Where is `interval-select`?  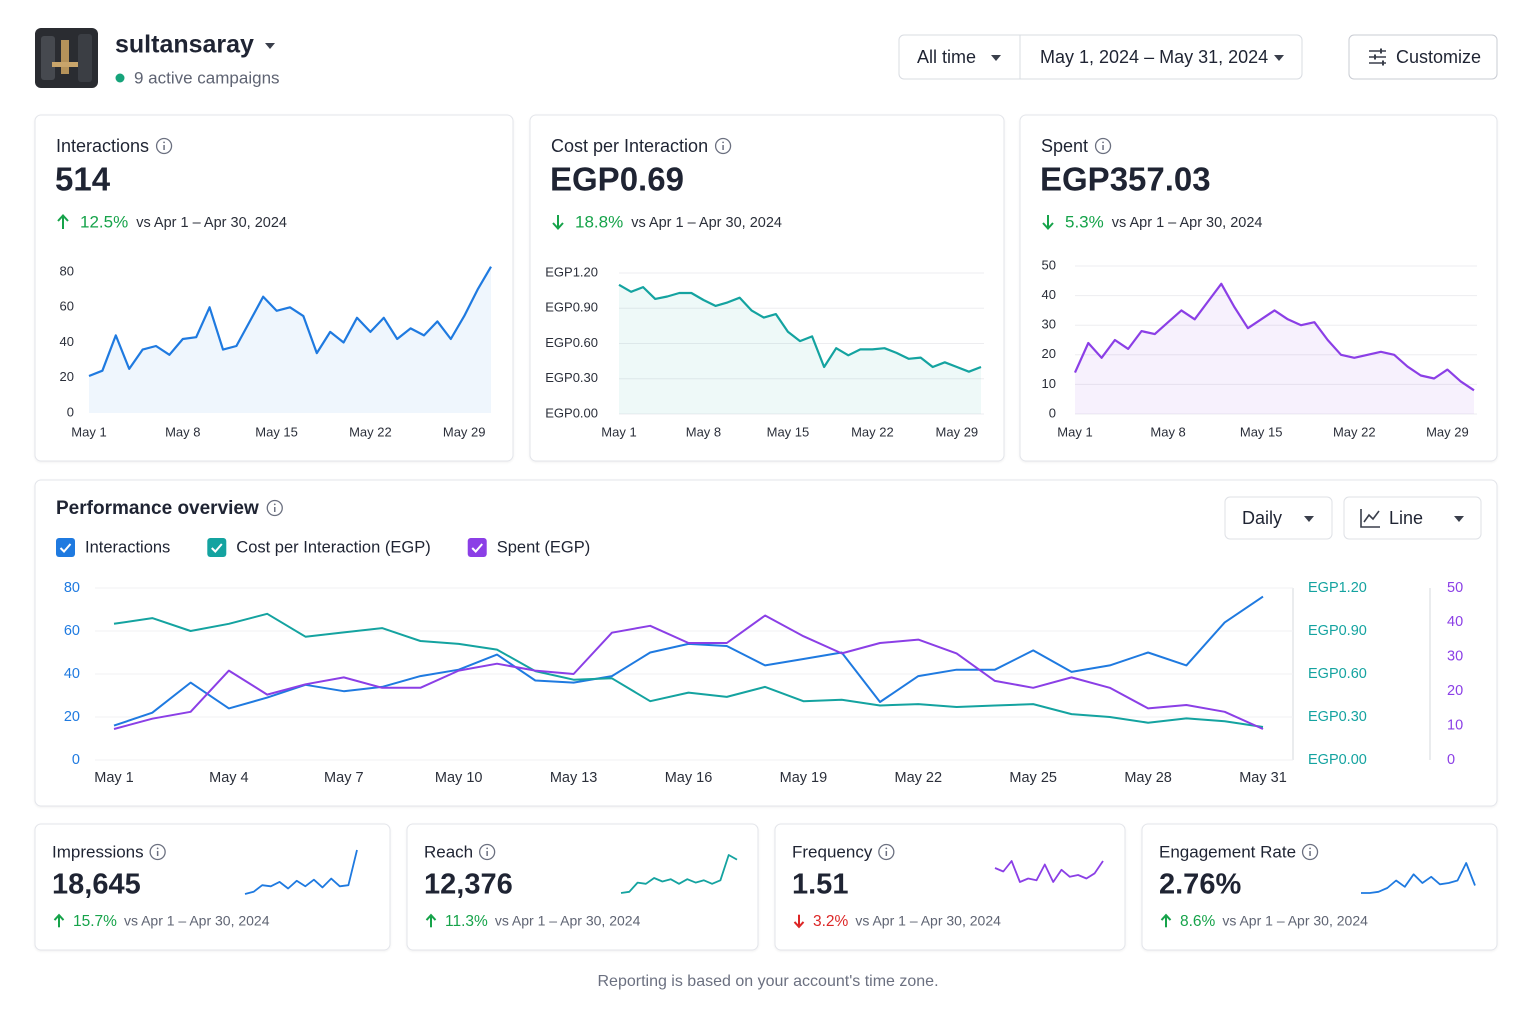 interval-select is located at coordinates (1278, 518).